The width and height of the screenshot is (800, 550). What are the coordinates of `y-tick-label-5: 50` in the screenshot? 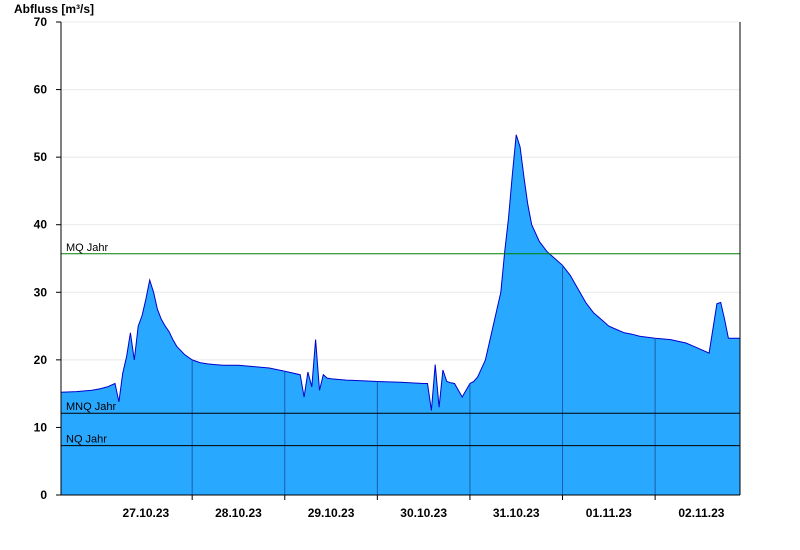 It's located at (41, 157).